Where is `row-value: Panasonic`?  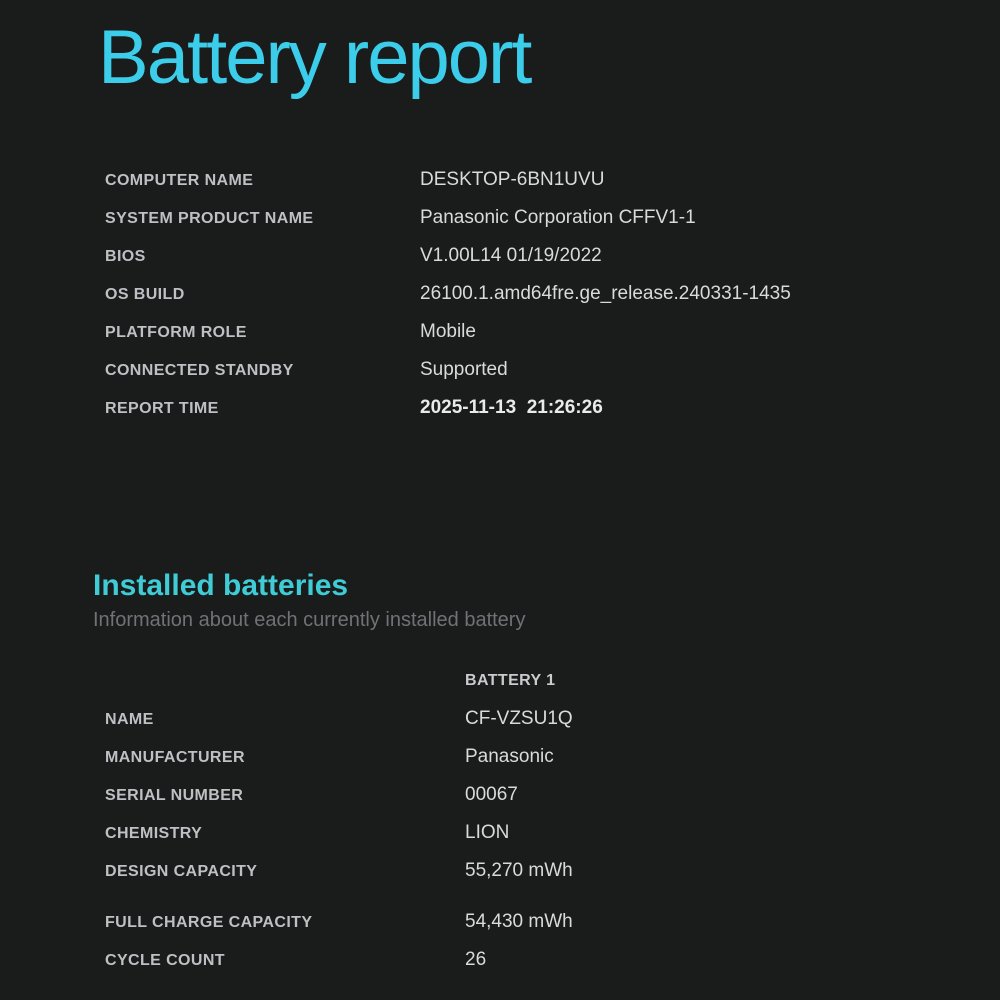 row-value: Panasonic is located at coordinates (509, 756).